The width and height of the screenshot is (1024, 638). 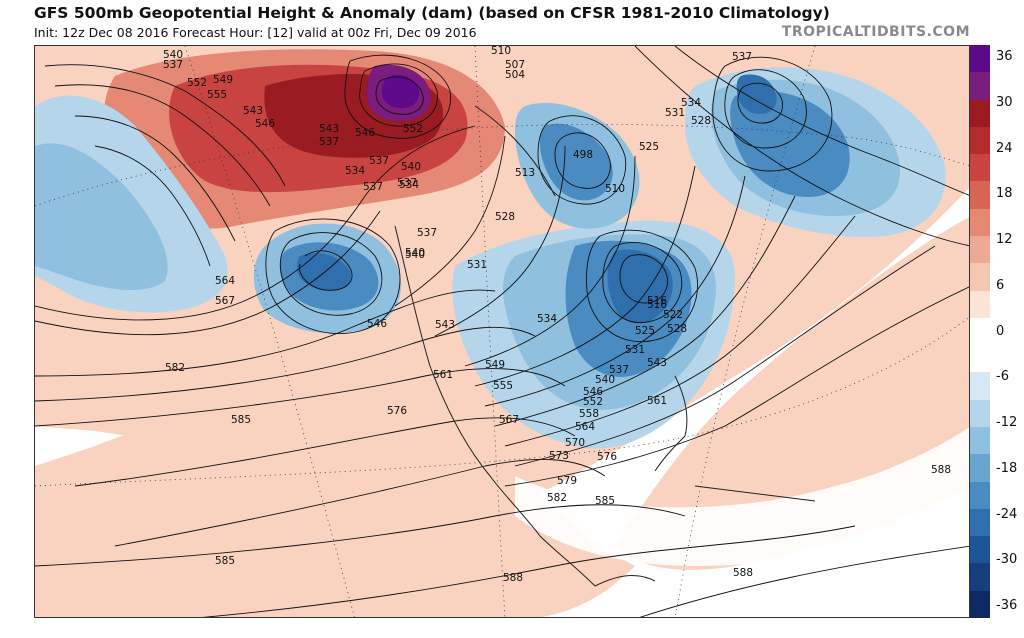 What do you see at coordinates (742, 496) in the screenshot?
I see `white-band` at bounding box center [742, 496].